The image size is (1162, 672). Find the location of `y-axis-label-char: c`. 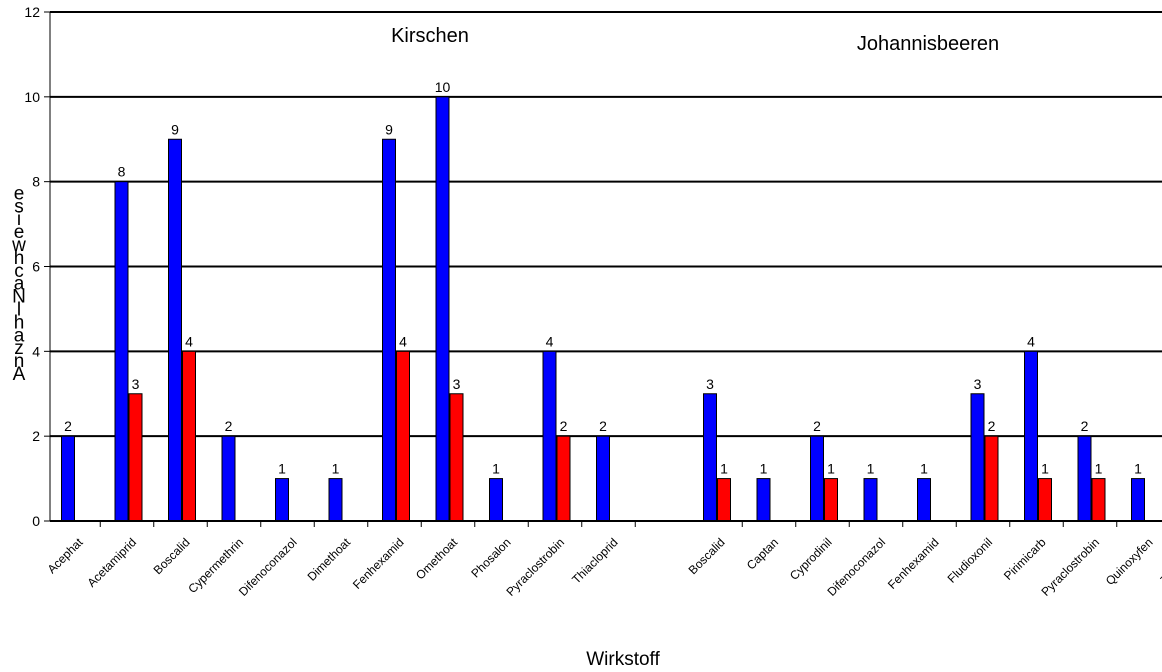

y-axis-label-char: c is located at coordinates (19, 271).